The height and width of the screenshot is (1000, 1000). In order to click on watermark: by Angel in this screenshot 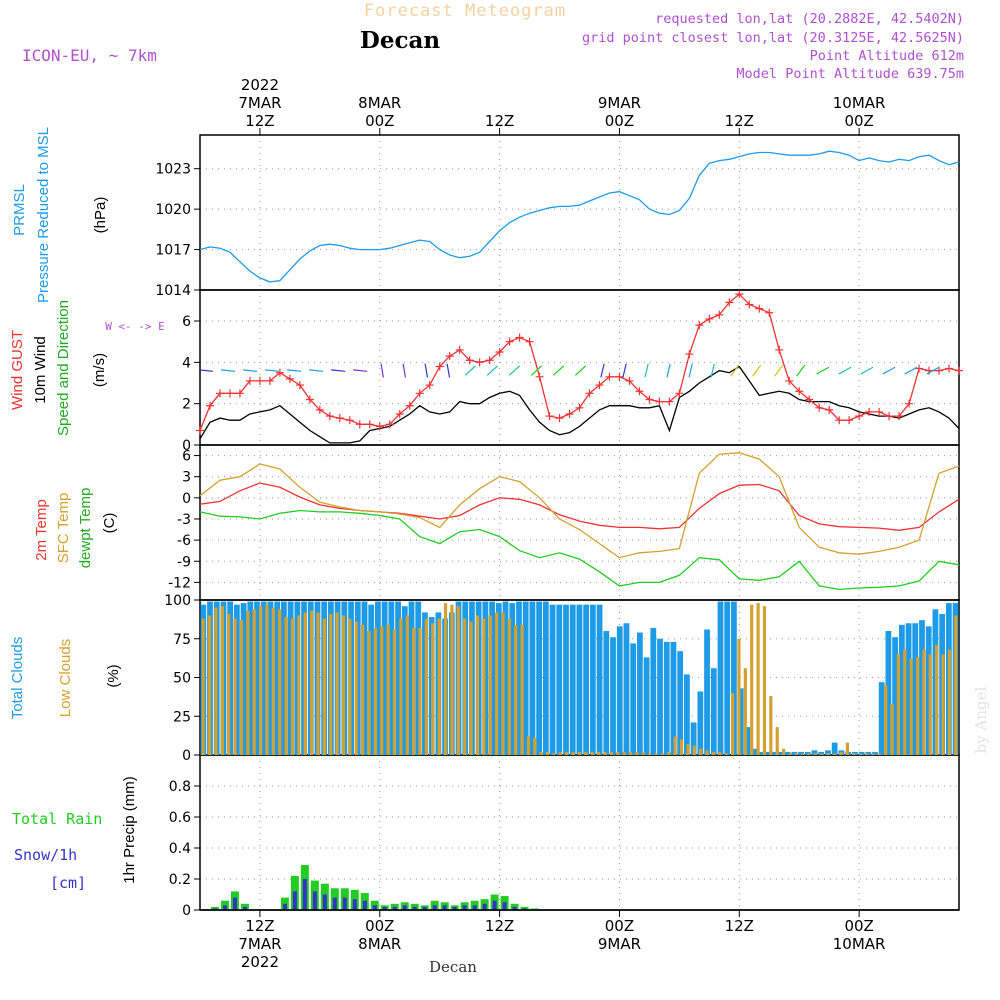, I will do `click(981, 719)`.